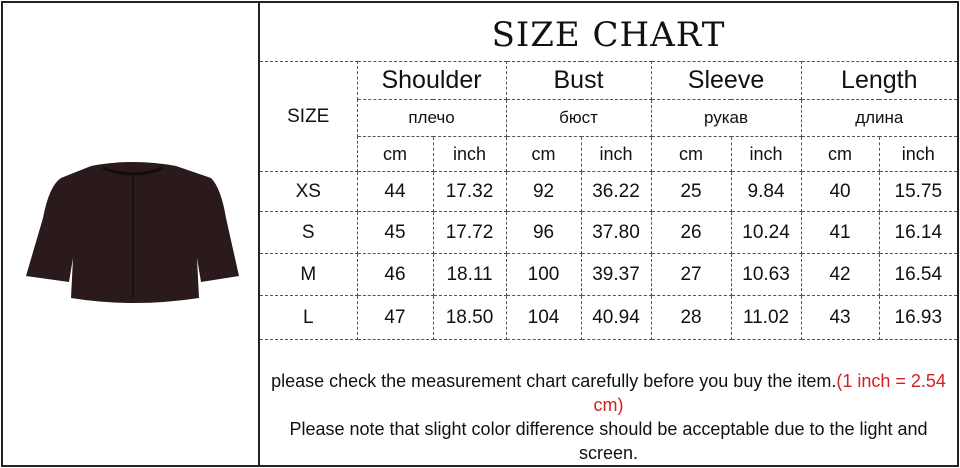 The height and width of the screenshot is (468, 960). I want to click on measurement-cell: 18.50, so click(469, 317).